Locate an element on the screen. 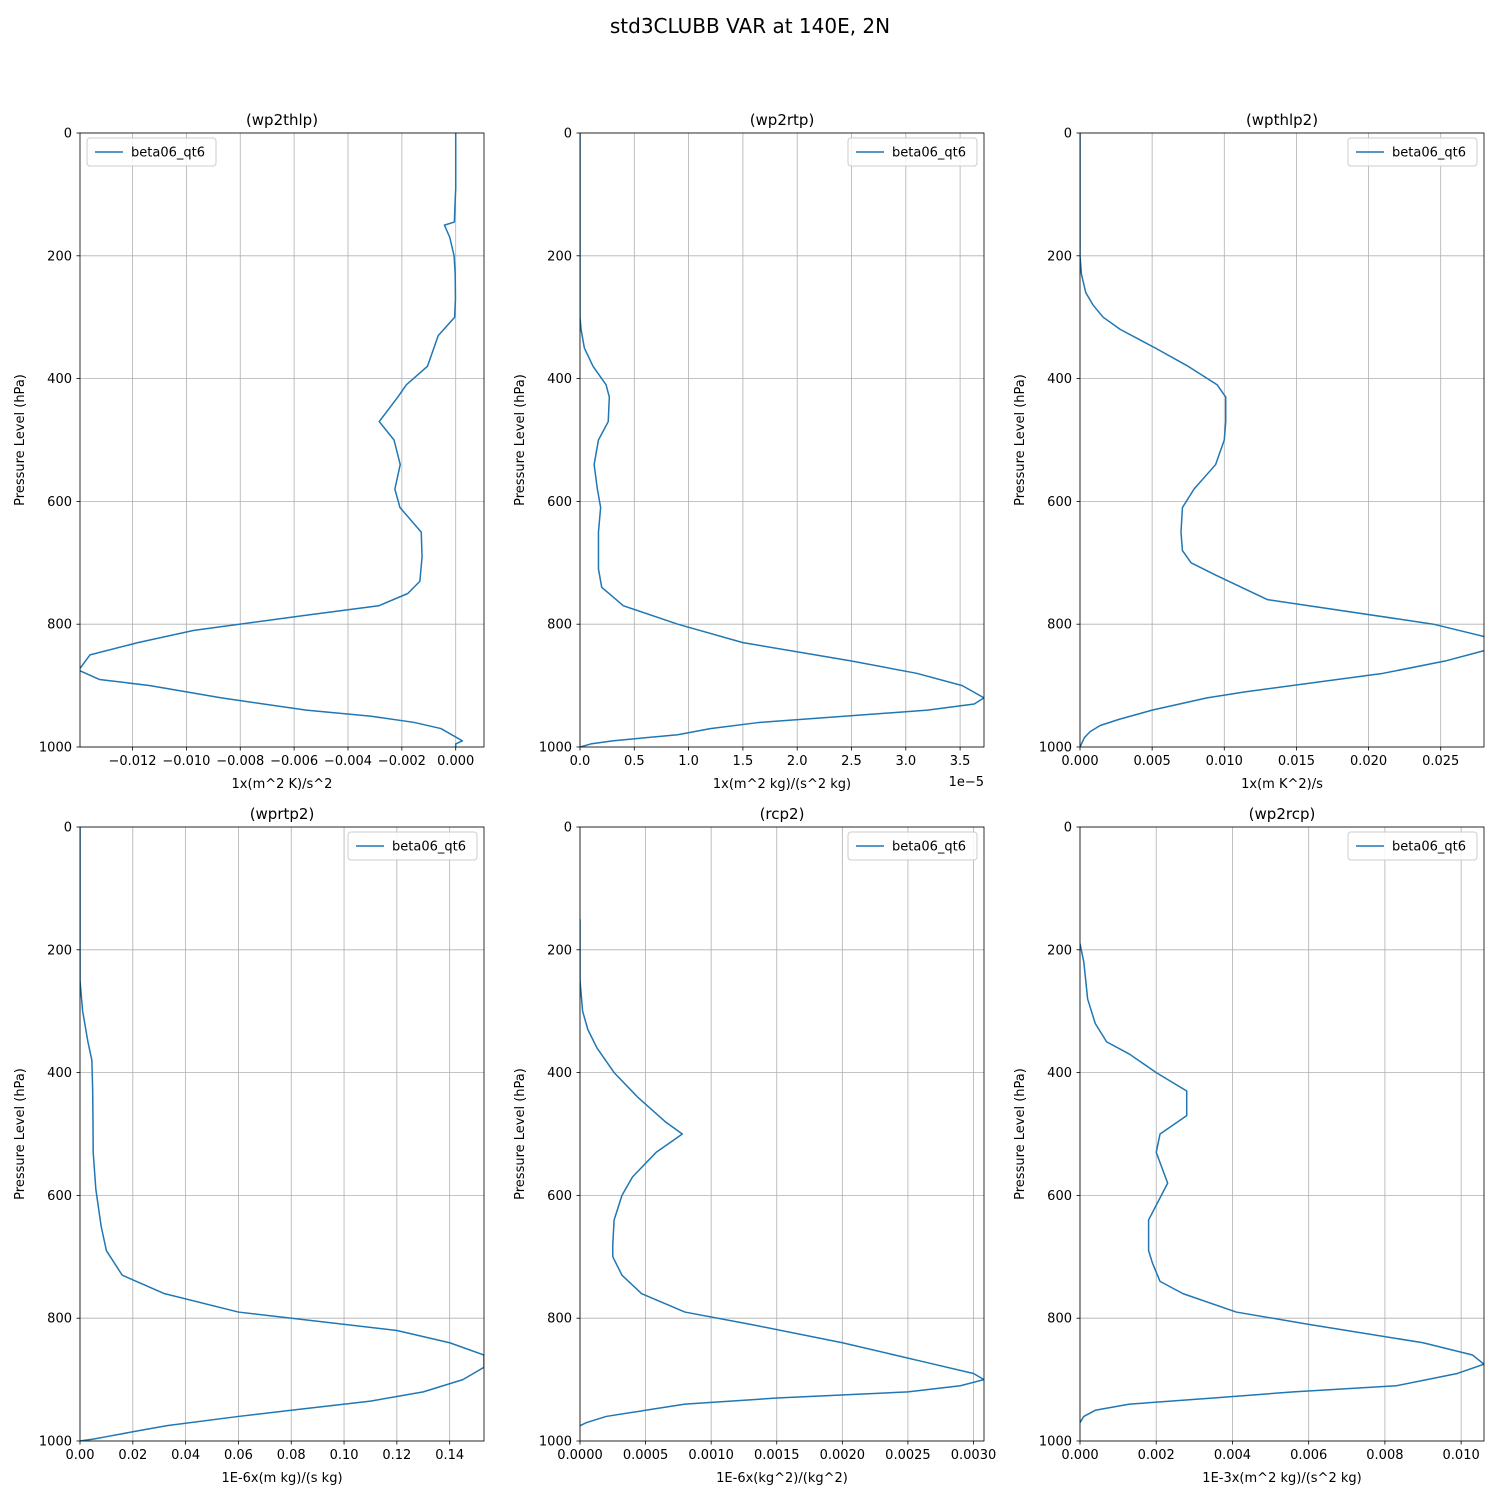  x-tick-label: −0.004 is located at coordinates (348, 761).